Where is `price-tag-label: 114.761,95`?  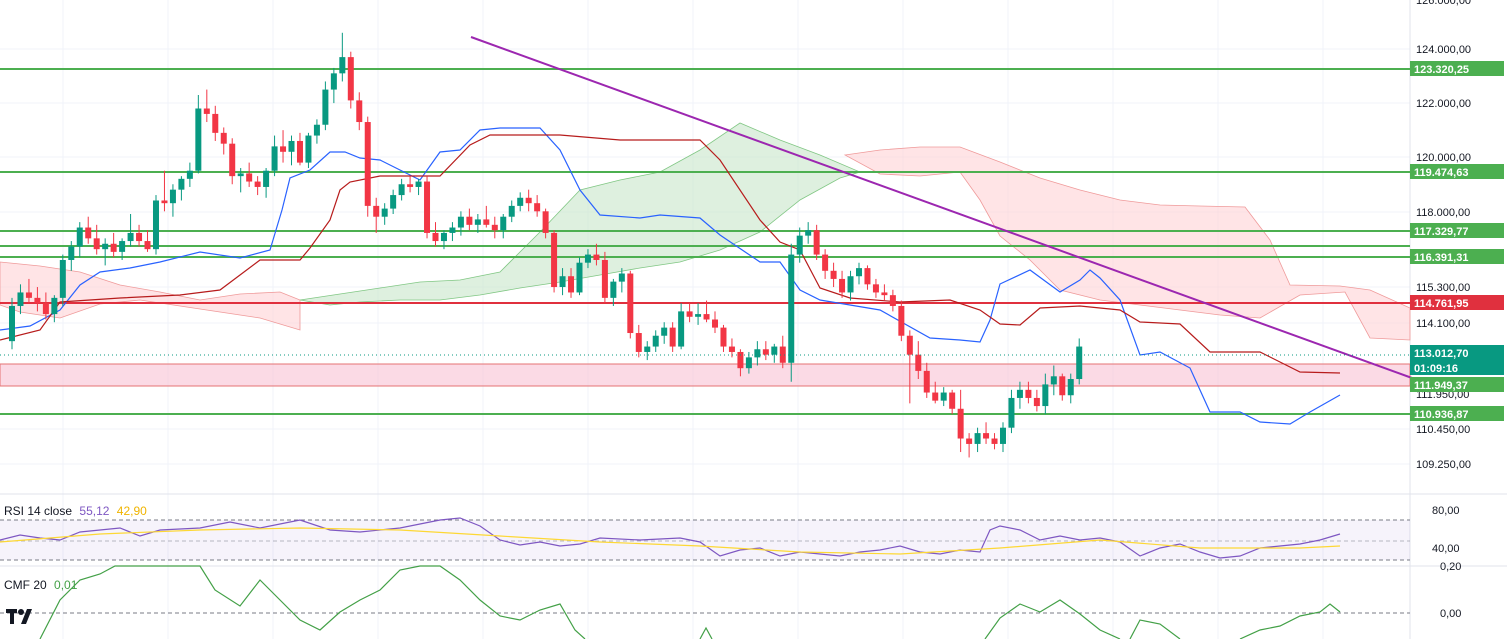
price-tag-label: 114.761,95 is located at coordinates (1441, 304).